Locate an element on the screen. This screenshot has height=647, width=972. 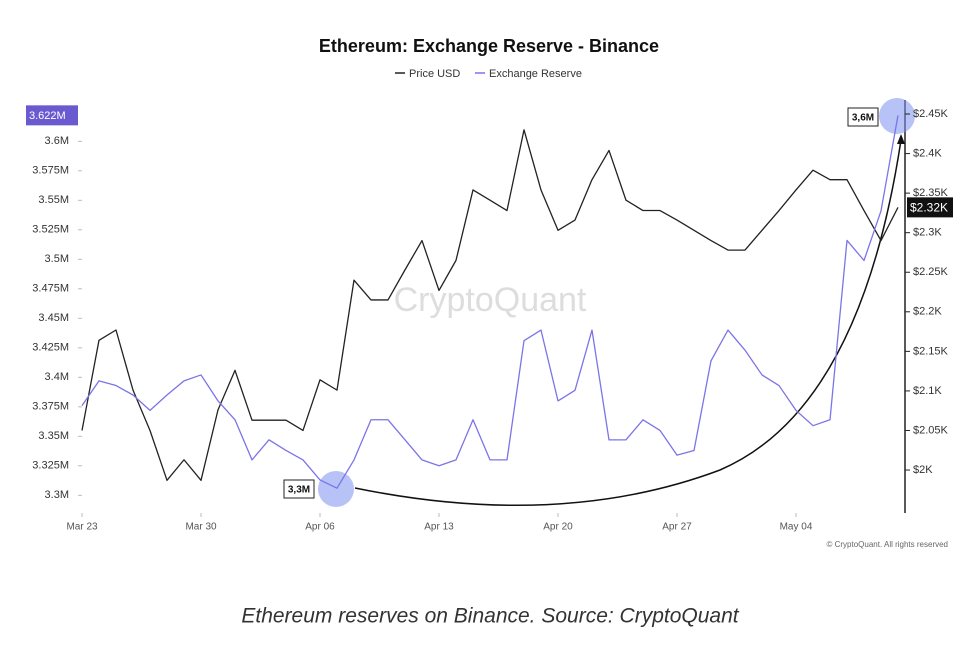
y2-tick-label: $2.2K is located at coordinates (927, 312).